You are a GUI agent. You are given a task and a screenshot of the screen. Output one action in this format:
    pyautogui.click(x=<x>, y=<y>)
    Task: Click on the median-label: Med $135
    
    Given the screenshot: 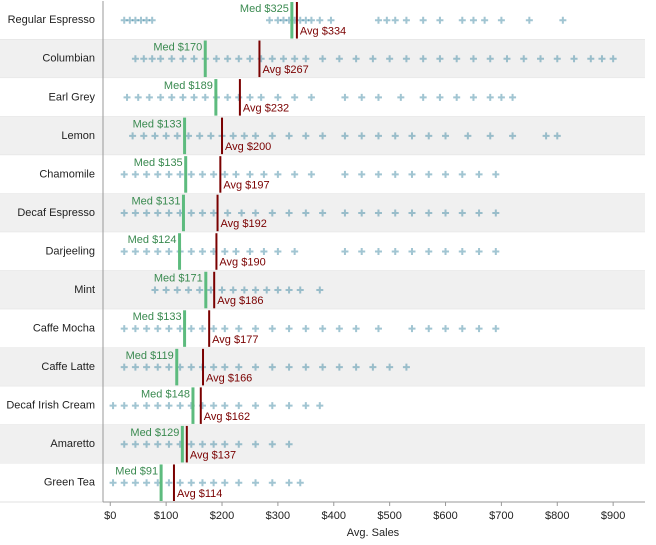 What is the action you would take?
    pyautogui.click(x=158, y=163)
    